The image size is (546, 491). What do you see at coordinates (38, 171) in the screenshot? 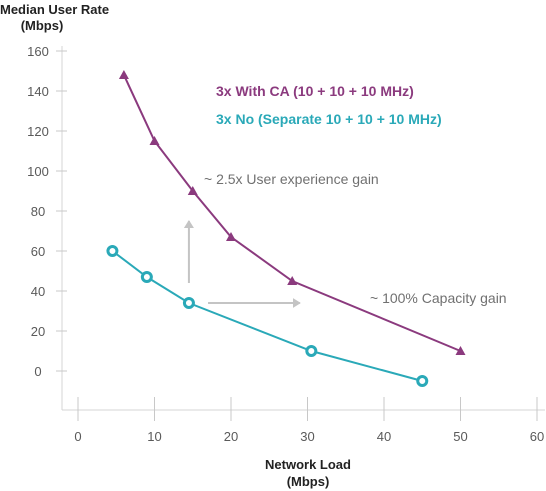
I see `y-tick-label: 100` at bounding box center [38, 171].